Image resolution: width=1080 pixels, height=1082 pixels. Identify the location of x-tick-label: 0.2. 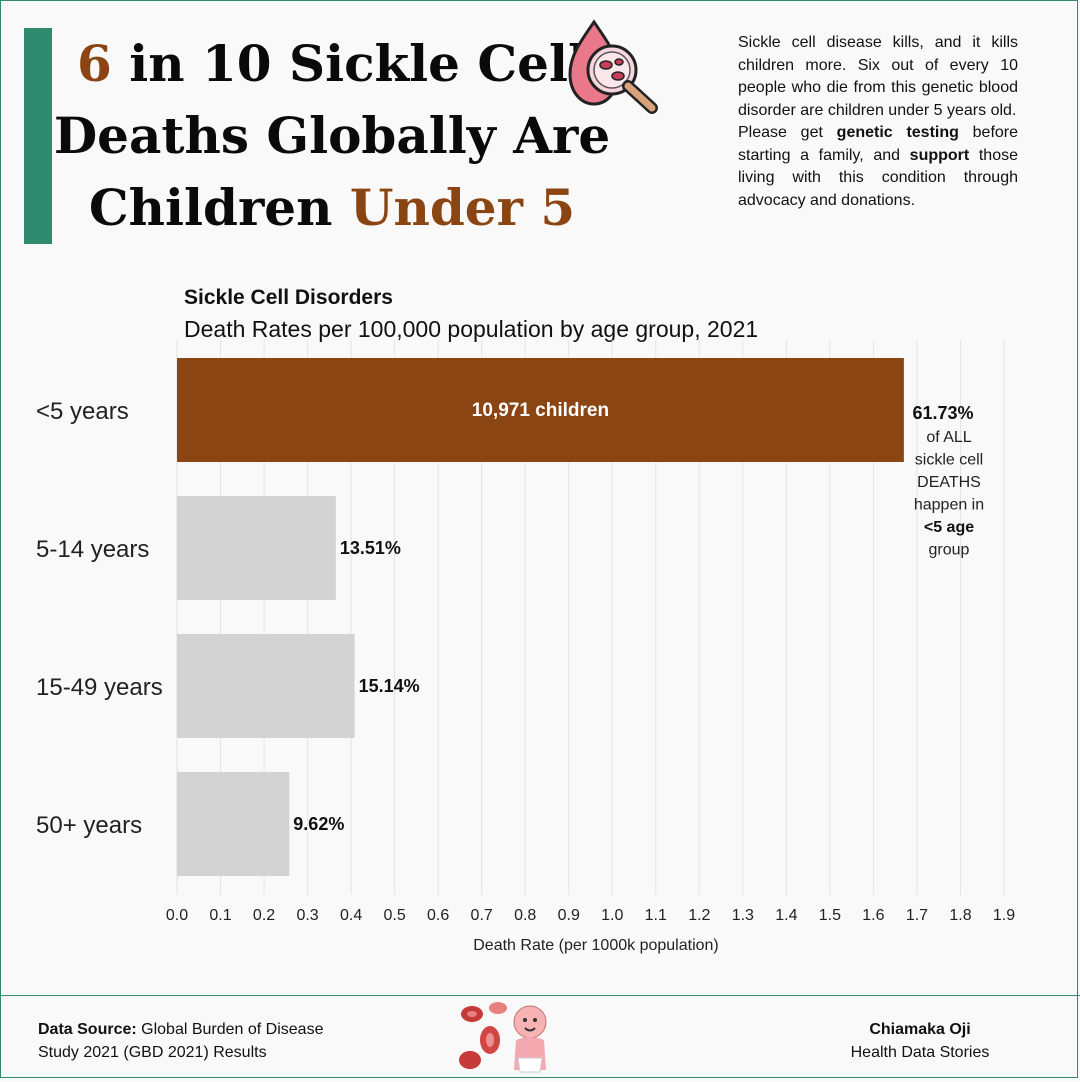
(264, 915).